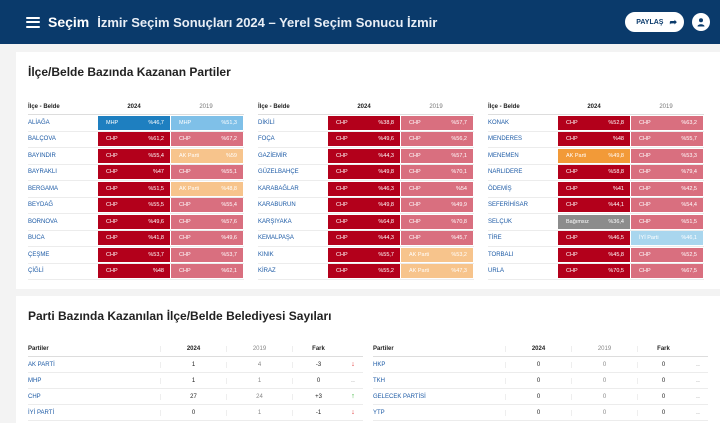 This screenshot has width=720, height=423. What do you see at coordinates (596, 239) in the screenshot?
I see `district-row: TİRE CHP %46,5 İYİ Parti %46,1` at bounding box center [596, 239].